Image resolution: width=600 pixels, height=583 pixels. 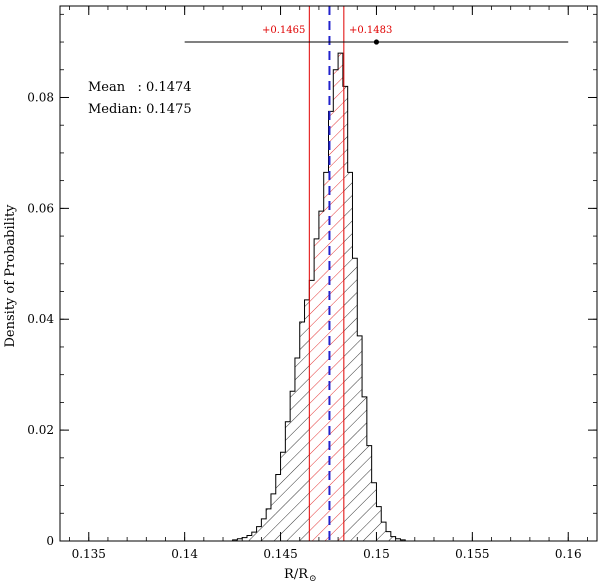 I want to click on y-tick-label: 0.06, so click(x=40, y=208).